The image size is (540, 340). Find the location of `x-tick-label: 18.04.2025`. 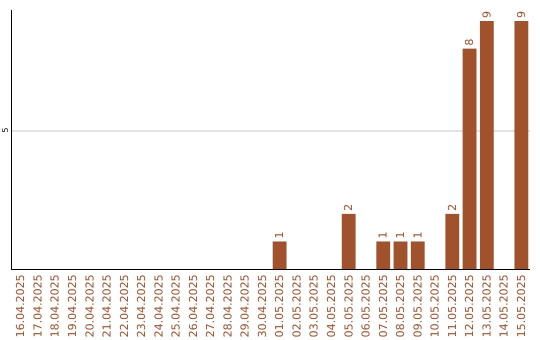

x-tick-label: 18.04.2025 is located at coordinates (55, 306).